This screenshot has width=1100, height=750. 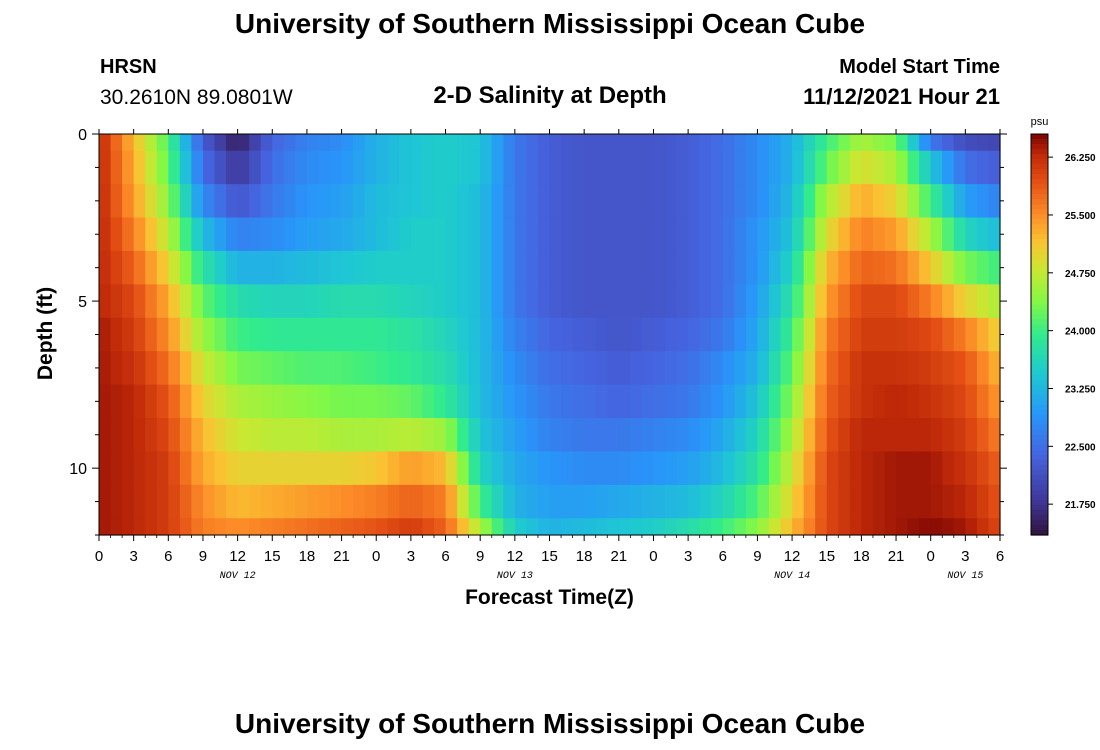 What do you see at coordinates (861, 556) in the screenshot?
I see `x-tick-label: 18` at bounding box center [861, 556].